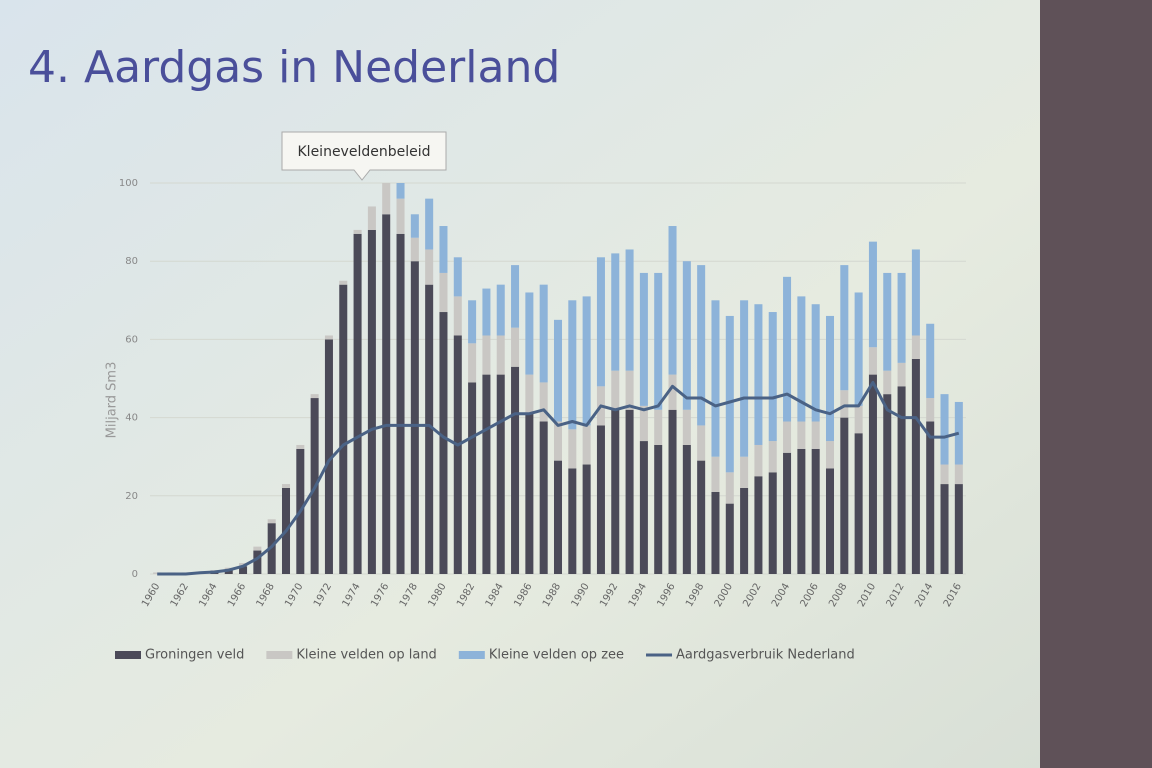 This screenshot has width=1152, height=768. What do you see at coordinates (128, 183) in the screenshot?
I see `y-tick-label: 100` at bounding box center [128, 183].